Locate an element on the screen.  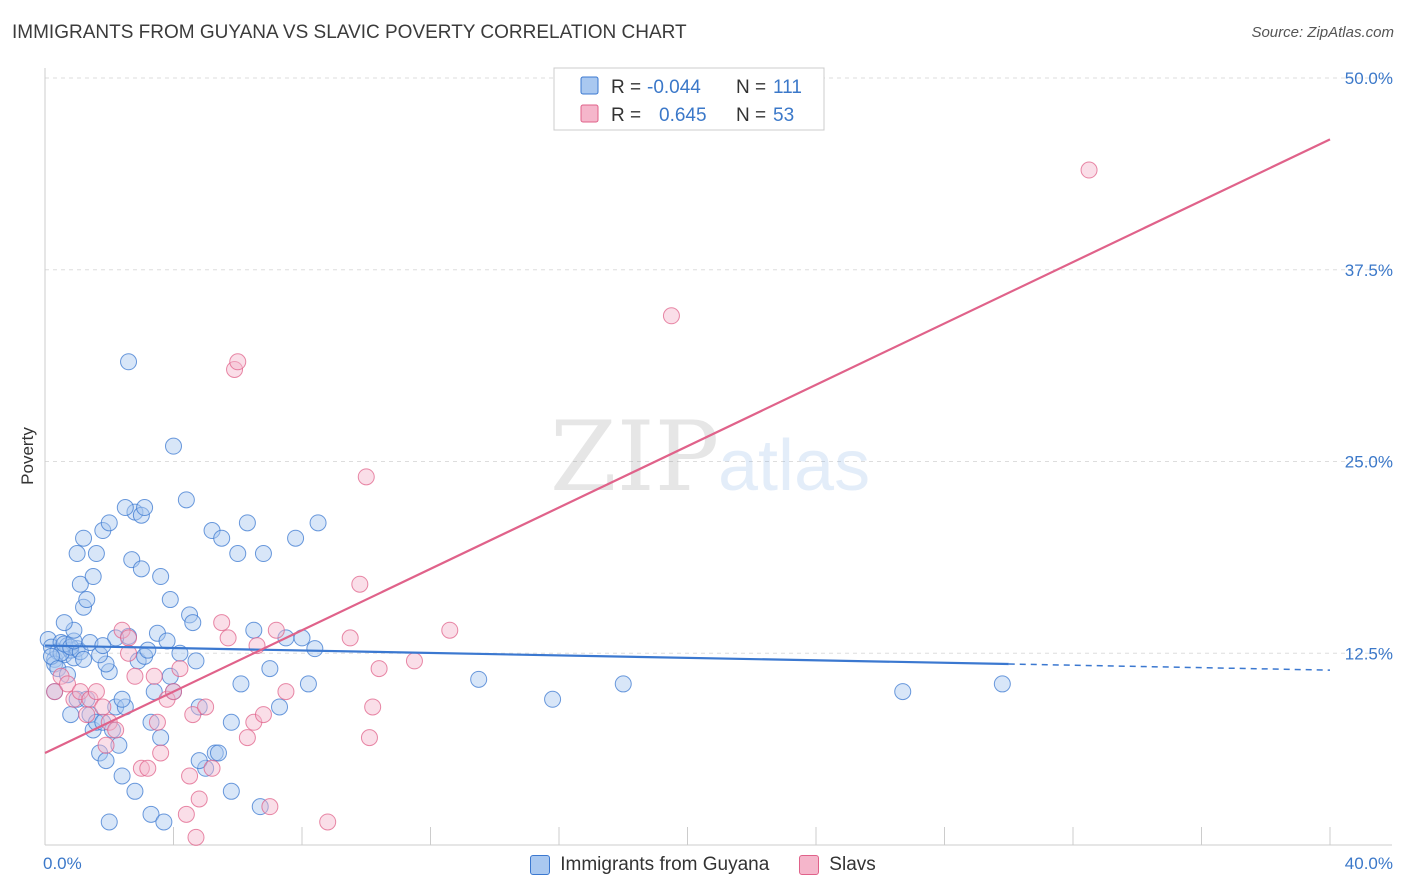
legend-n-label-slavs: N = is located at coordinates (751, 115).